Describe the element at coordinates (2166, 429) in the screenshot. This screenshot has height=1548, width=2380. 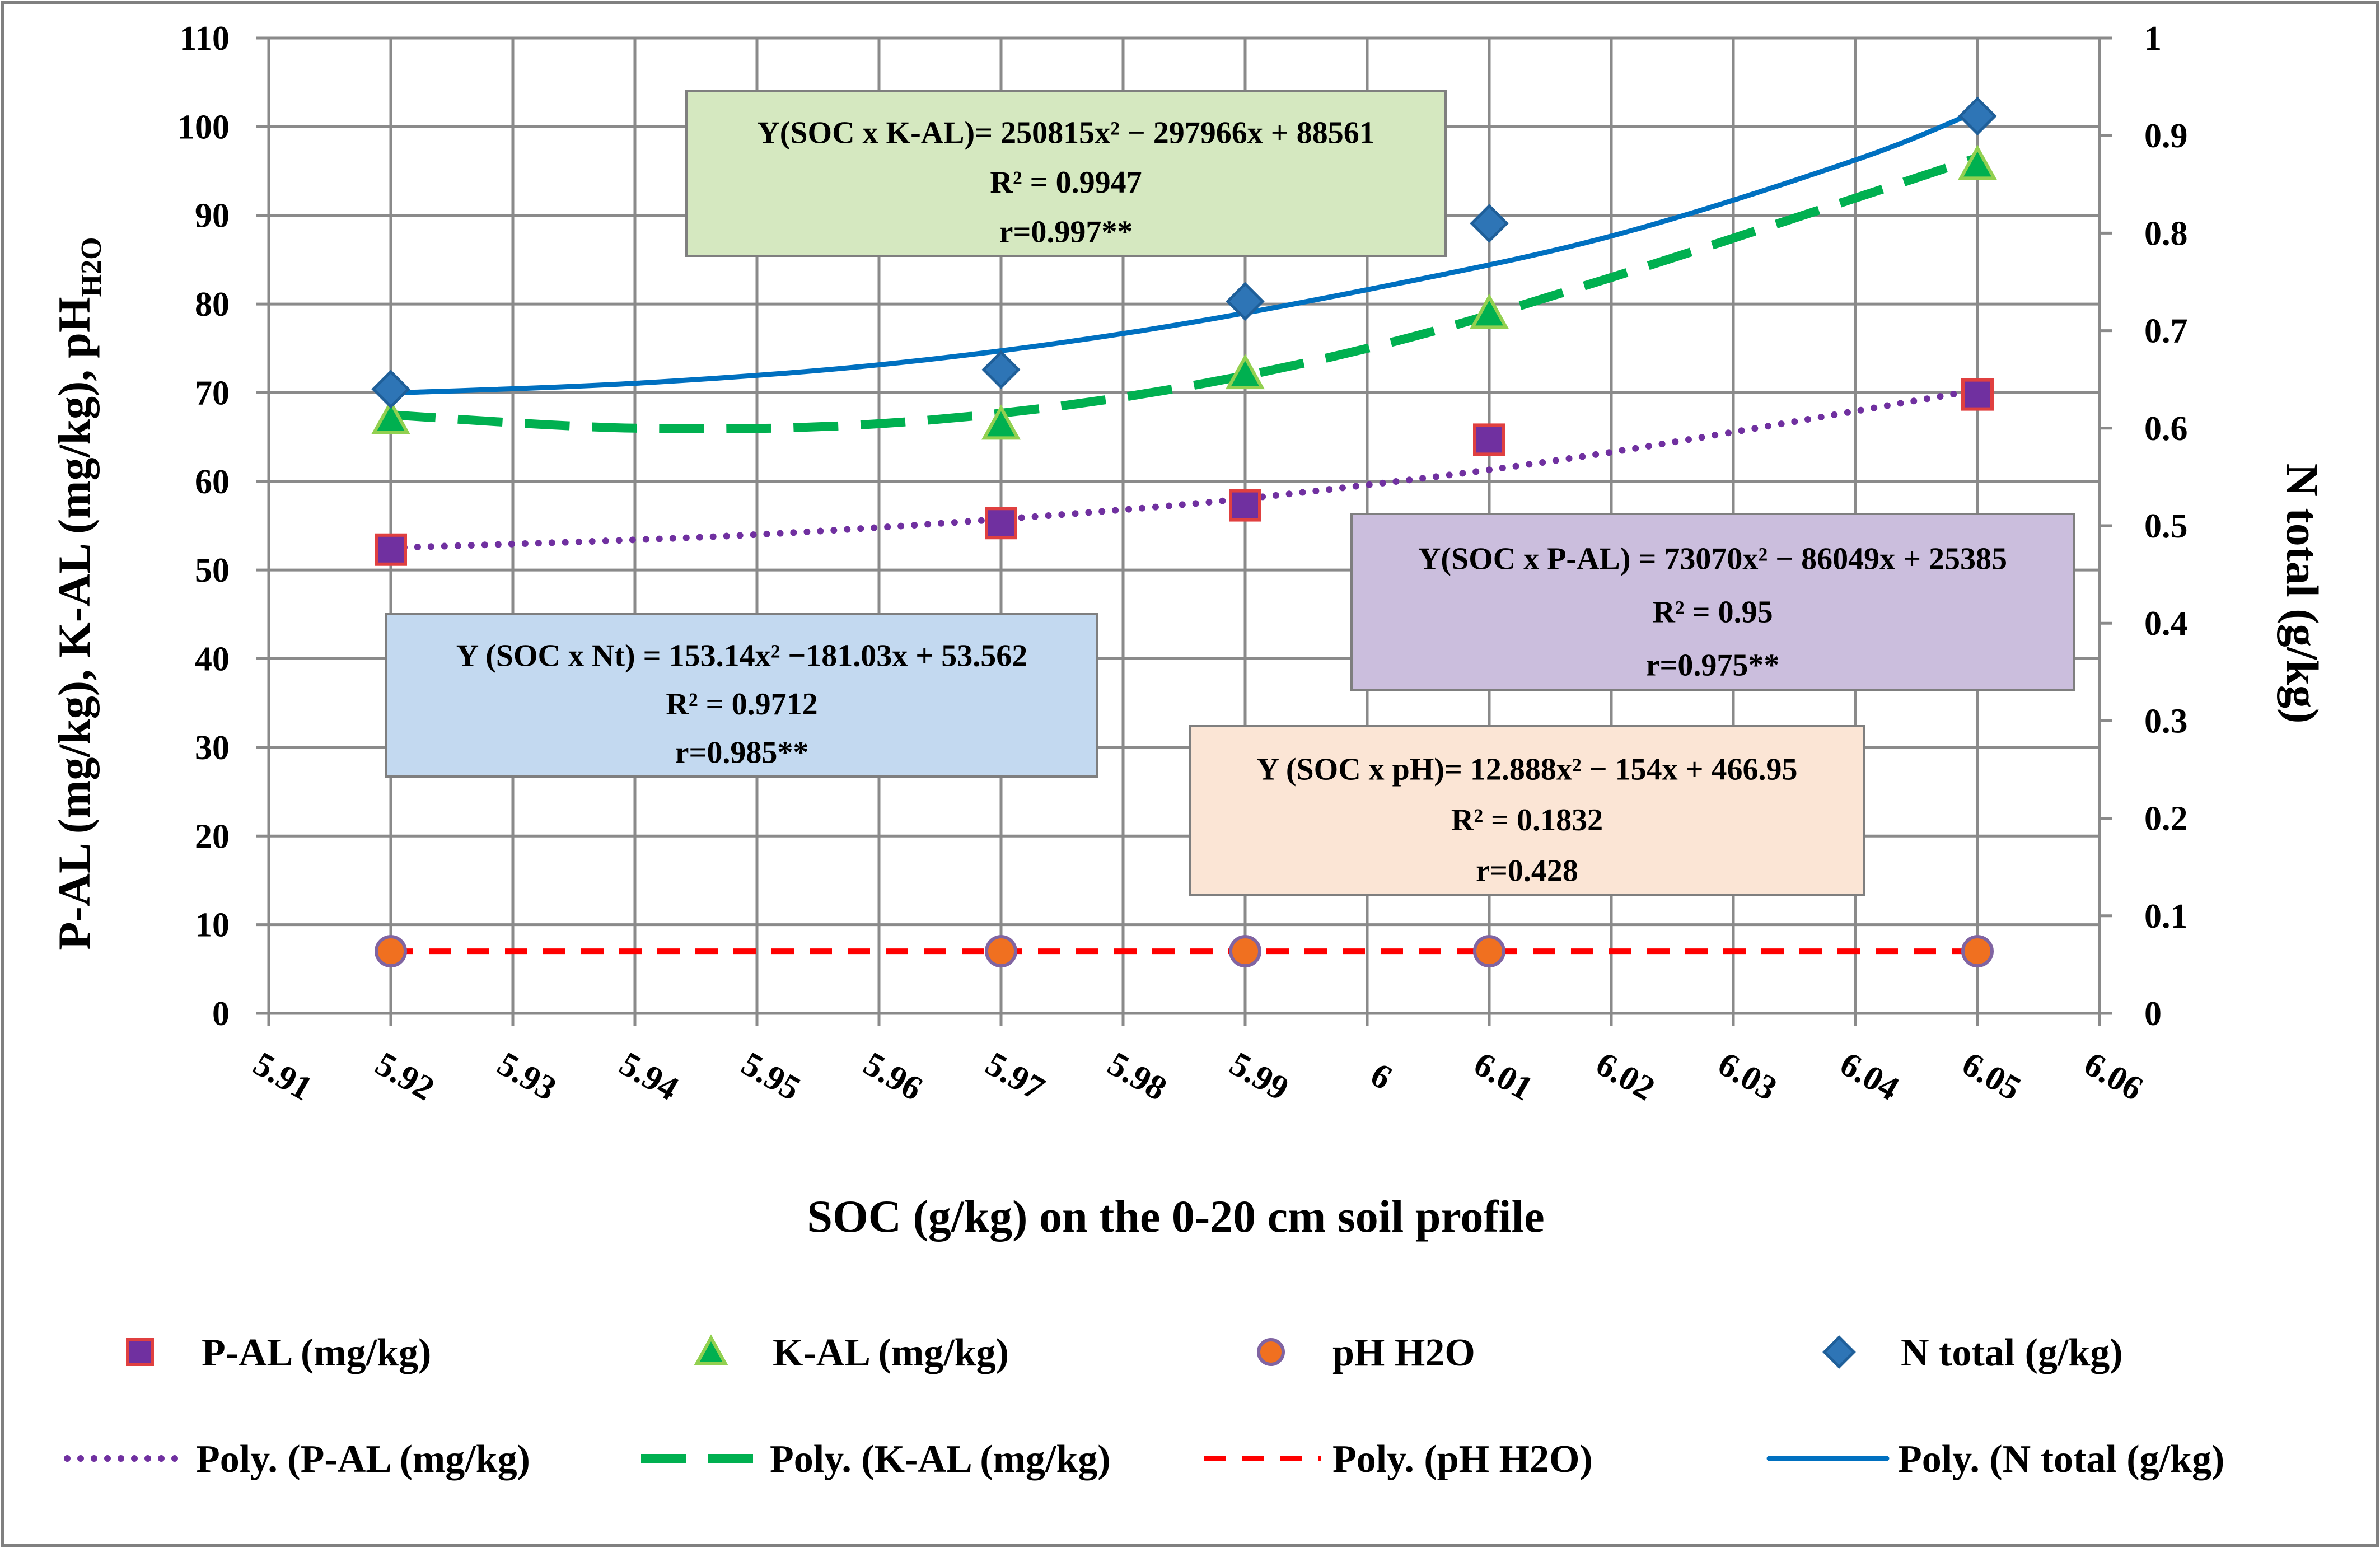
I see `y-right-tick-label: 0.6` at that location.